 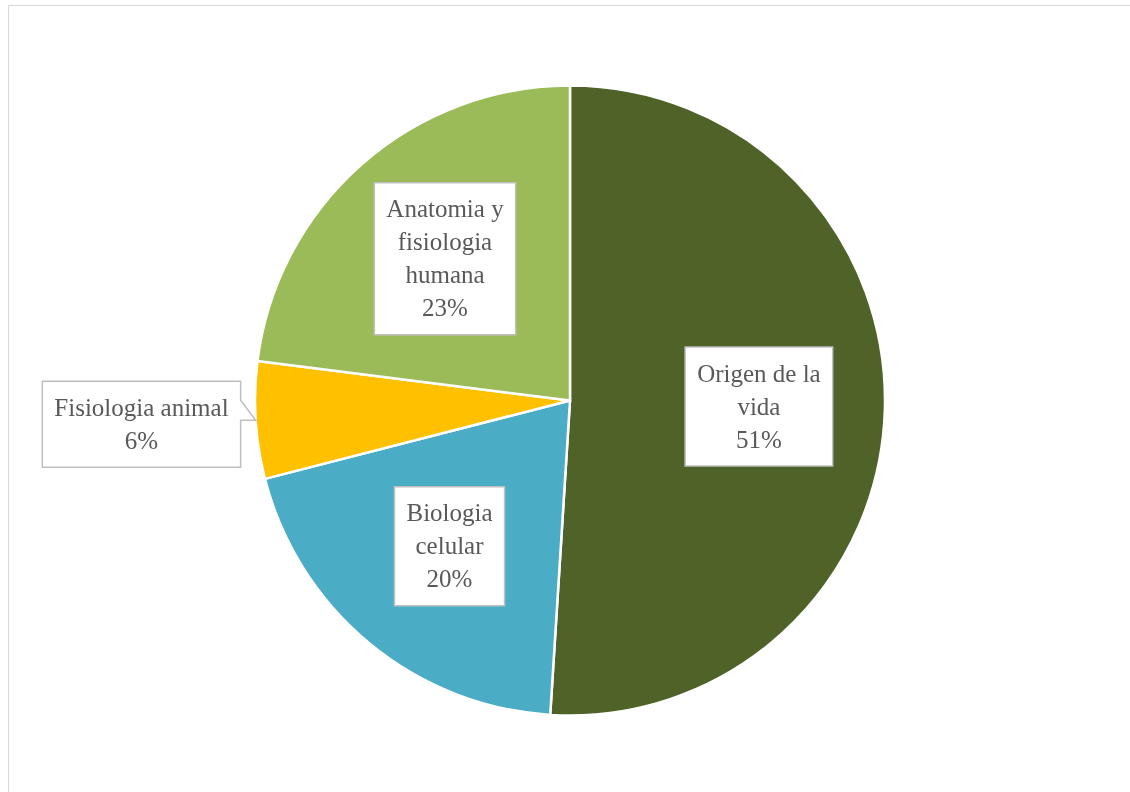 What do you see at coordinates (445, 242) in the screenshot?
I see `slice-label: Anatomia y fisiologia humana` at bounding box center [445, 242].